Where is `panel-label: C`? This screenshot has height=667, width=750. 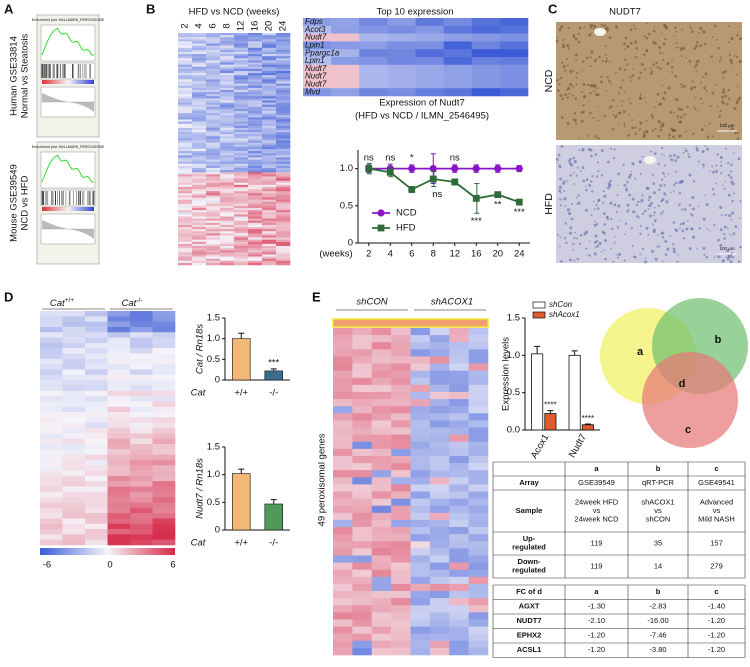
panel-label: C is located at coordinates (553, 8).